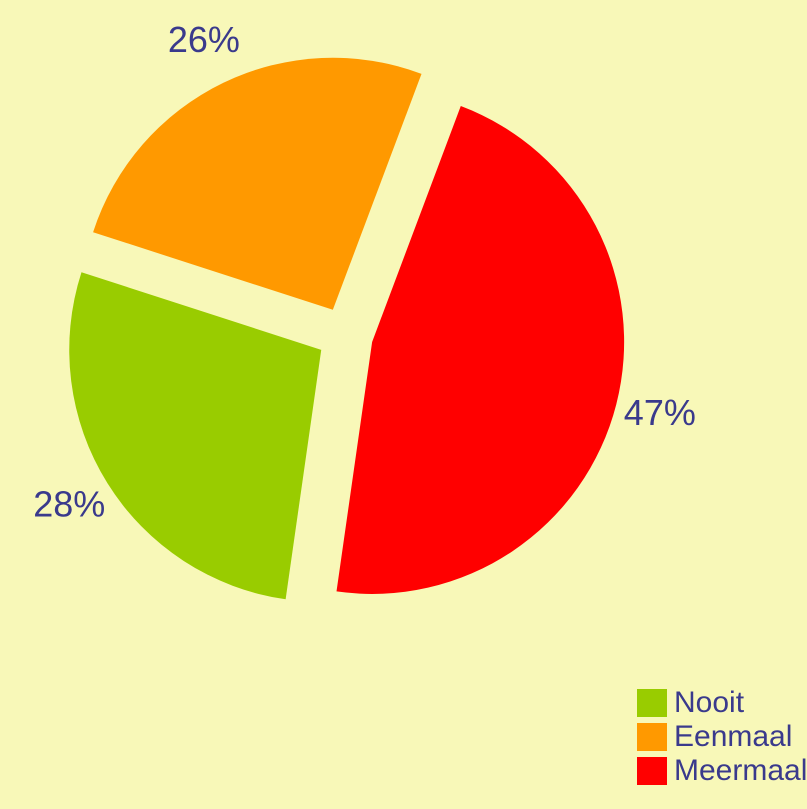 Image resolution: width=807 pixels, height=809 pixels. Describe the element at coordinates (709, 702) in the screenshot. I see `legend-label: Nooit` at that location.